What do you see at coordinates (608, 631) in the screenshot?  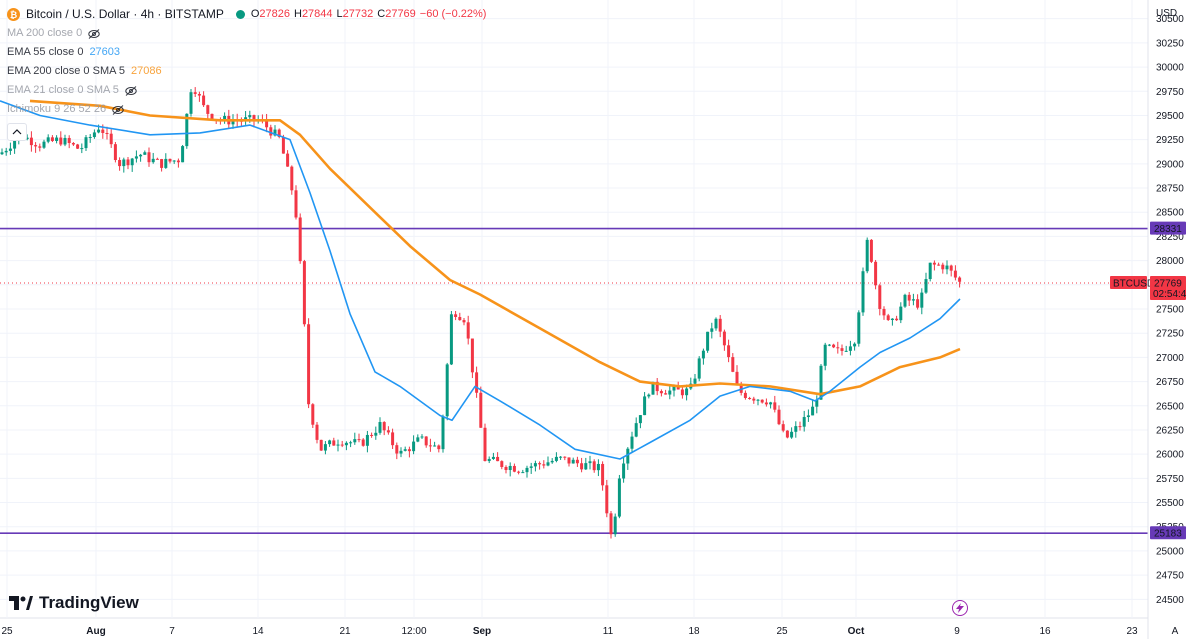 I see `x-tick-label: 11` at bounding box center [608, 631].